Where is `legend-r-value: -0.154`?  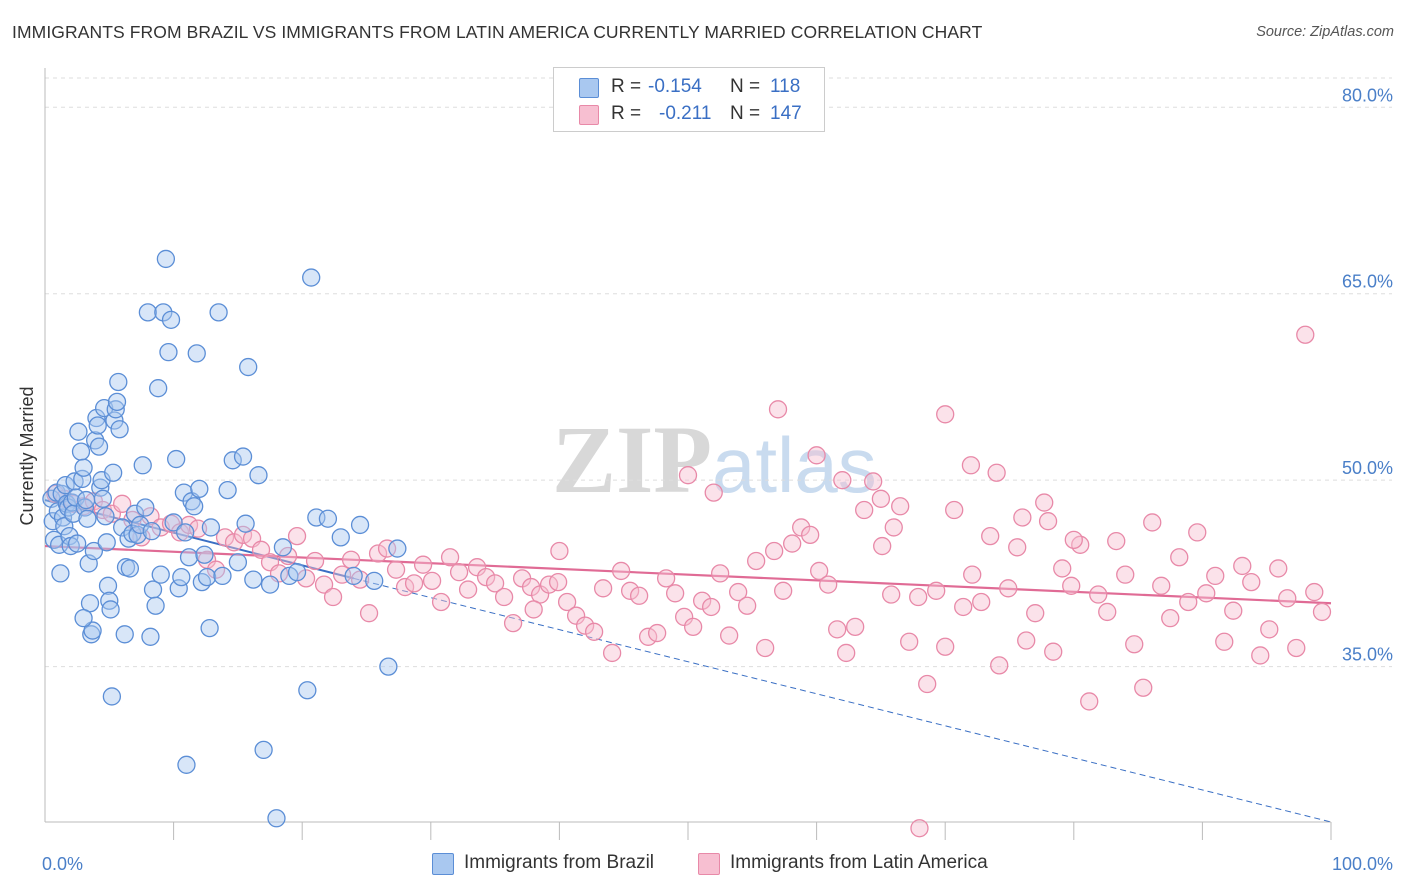
legend-r-value: -0.154 is located at coordinates (675, 86).